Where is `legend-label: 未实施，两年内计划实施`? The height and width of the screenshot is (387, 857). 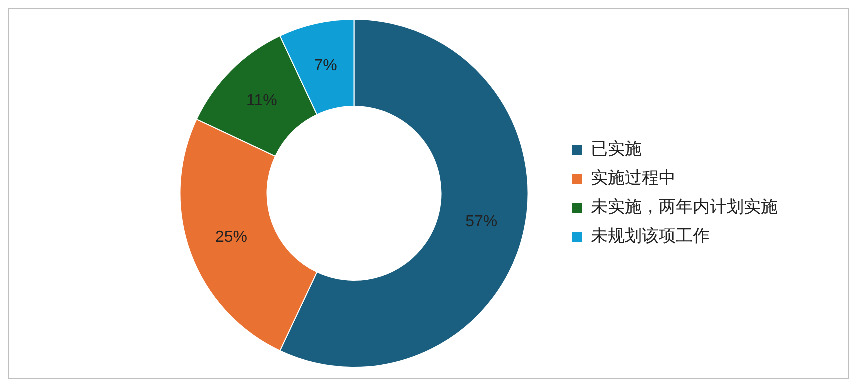 legend-label: 未实施，两年内计划实施 is located at coordinates (684, 207).